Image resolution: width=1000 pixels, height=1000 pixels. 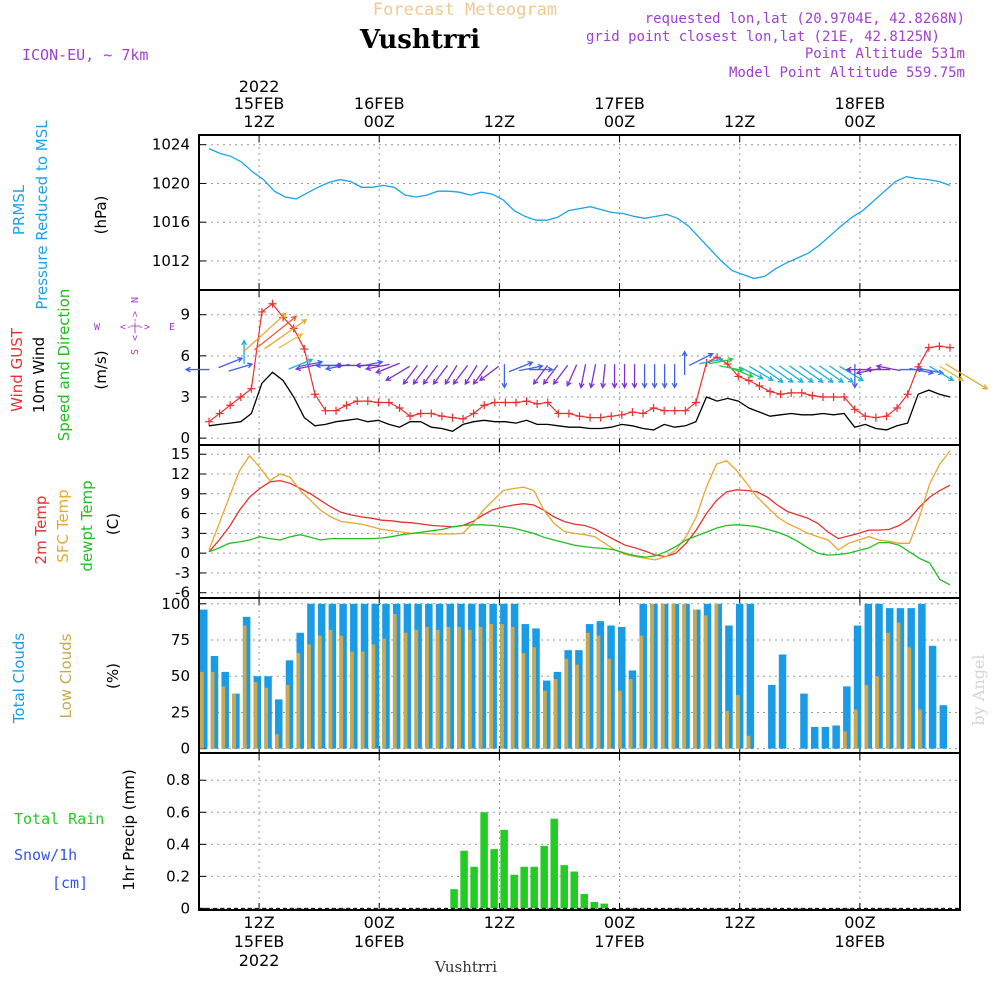 What do you see at coordinates (619, 103) in the screenshot?
I see `top-tick-3-date: 17FEB` at bounding box center [619, 103].